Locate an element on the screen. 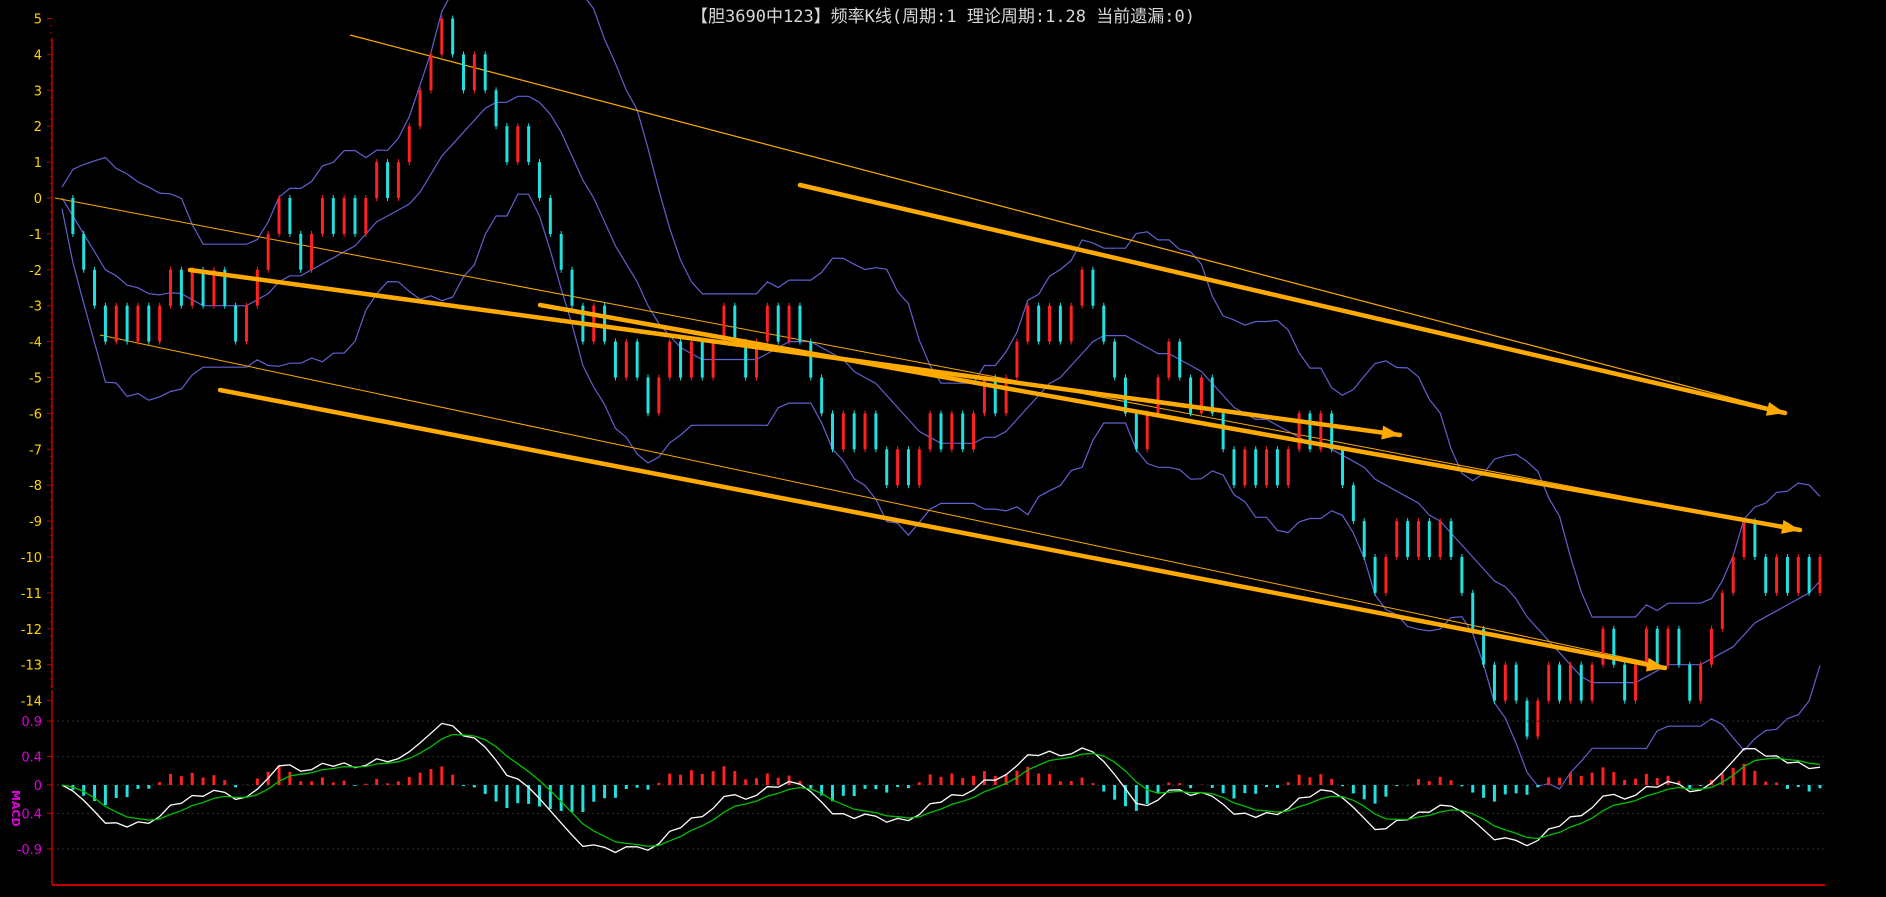 The width and height of the screenshot is (1886, 897). trend-arrow-upper-head is located at coordinates (1775, 409).